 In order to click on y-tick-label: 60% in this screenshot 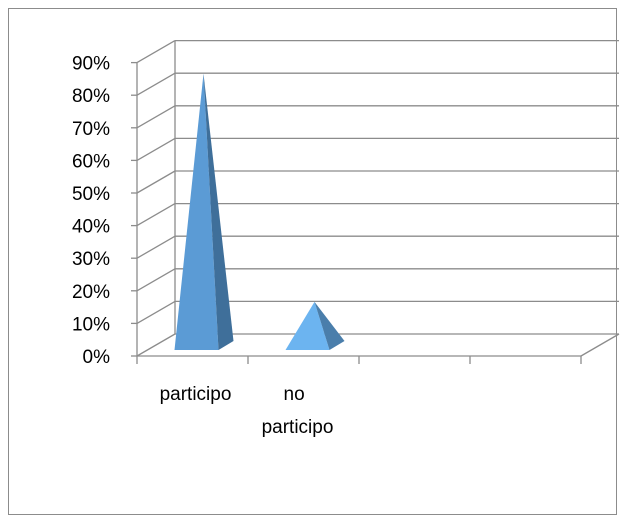, I will do `click(91, 161)`.